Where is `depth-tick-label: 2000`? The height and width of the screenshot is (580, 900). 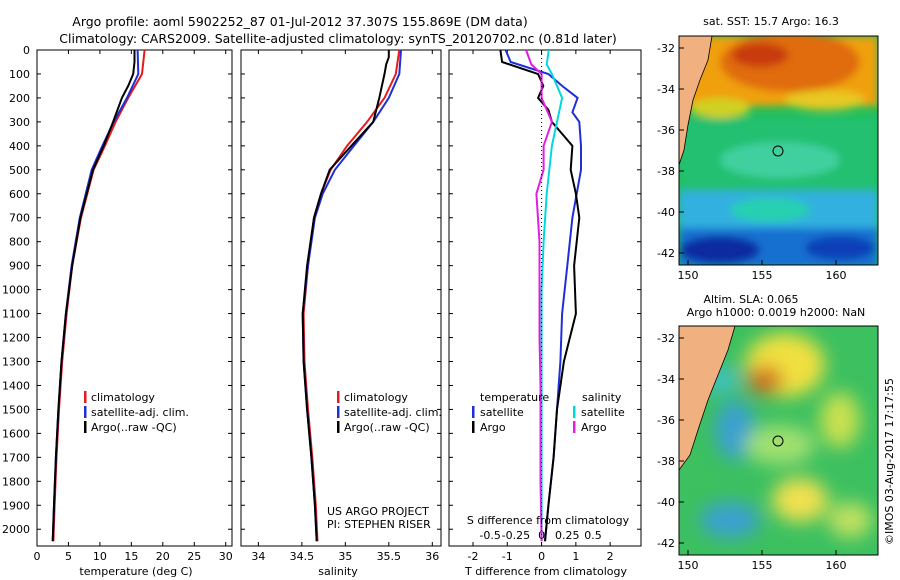 depth-tick-label: 2000 is located at coordinates (16, 529).